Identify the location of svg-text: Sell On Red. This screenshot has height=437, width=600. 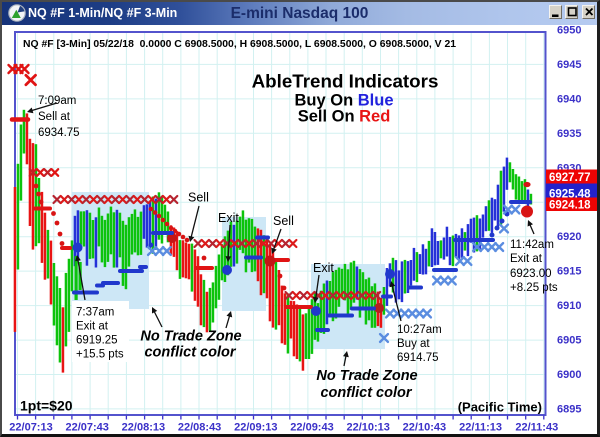
(344, 117).